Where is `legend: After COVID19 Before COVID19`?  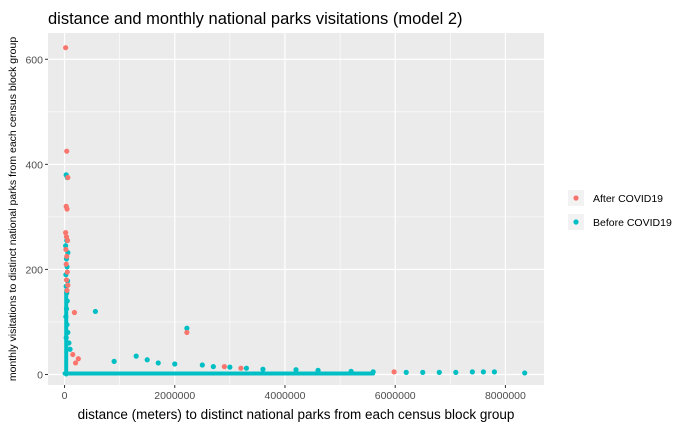 legend: After COVID19 Before COVID19 is located at coordinates (620, 210).